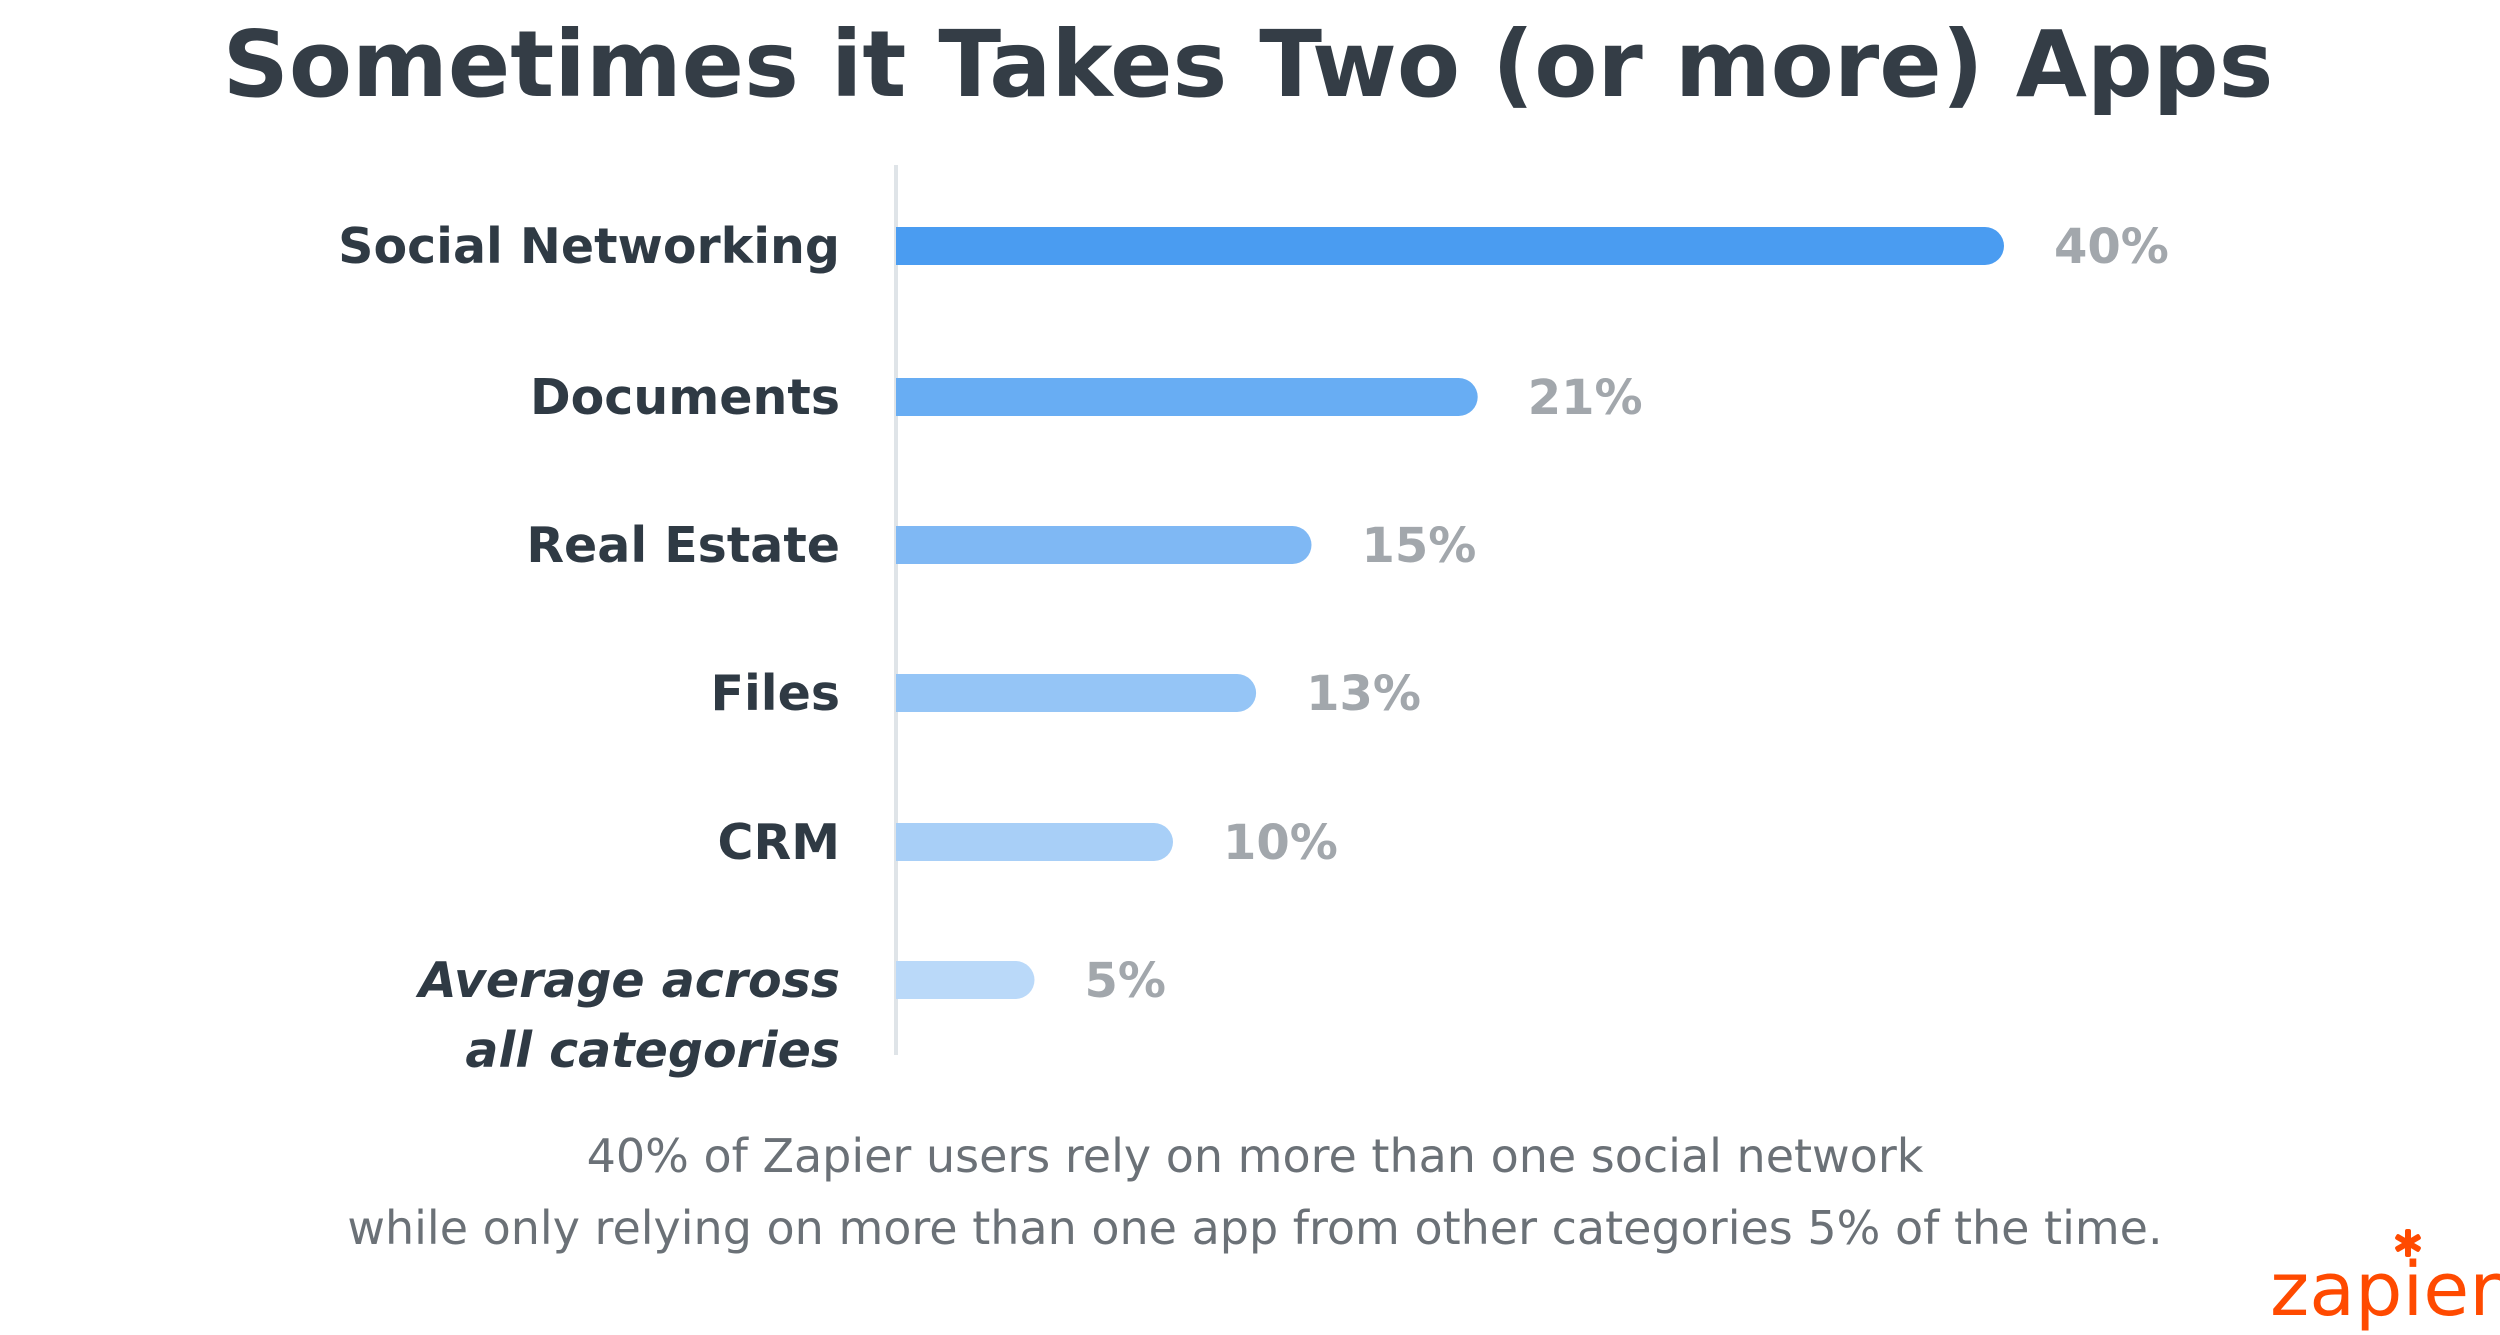 The height and width of the screenshot is (1335, 2500). I want to click on value-label: 5%, so click(1126, 981).